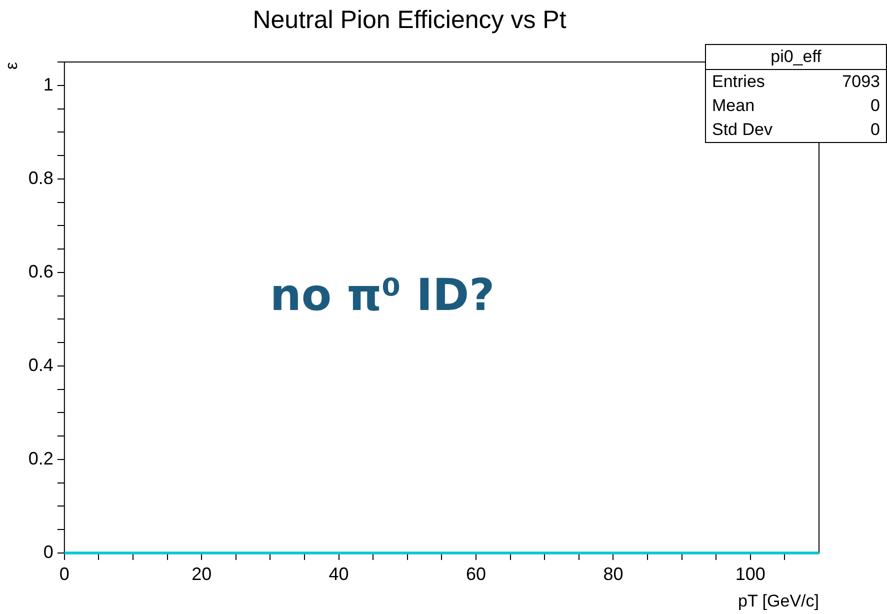 This screenshot has width=887, height=614. I want to click on y-tick-label: 0.6, so click(41, 271).